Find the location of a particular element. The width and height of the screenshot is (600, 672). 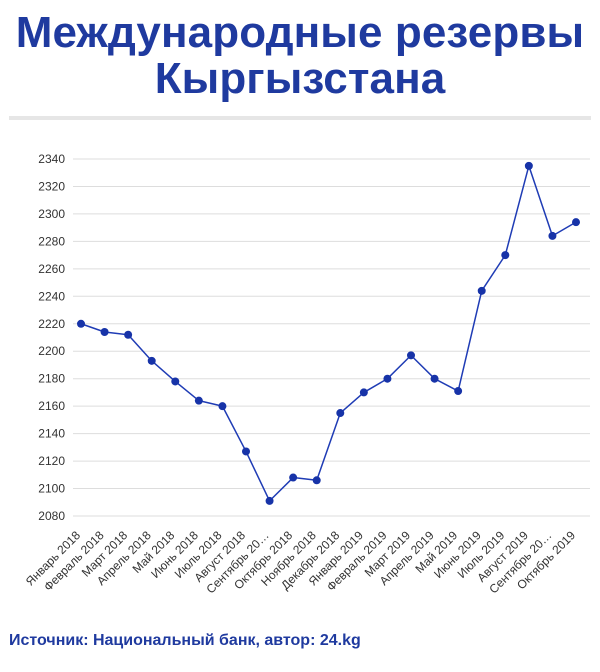

chart-title-line-1: Международные резервы is located at coordinates (300, 32).